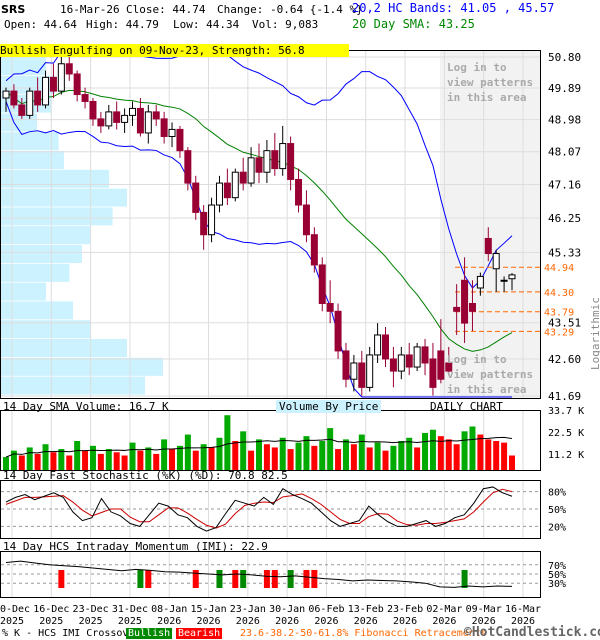 Image resolution: width=600 pixels, height=640 pixels. I want to click on open: Open: 44.64, so click(40, 24).